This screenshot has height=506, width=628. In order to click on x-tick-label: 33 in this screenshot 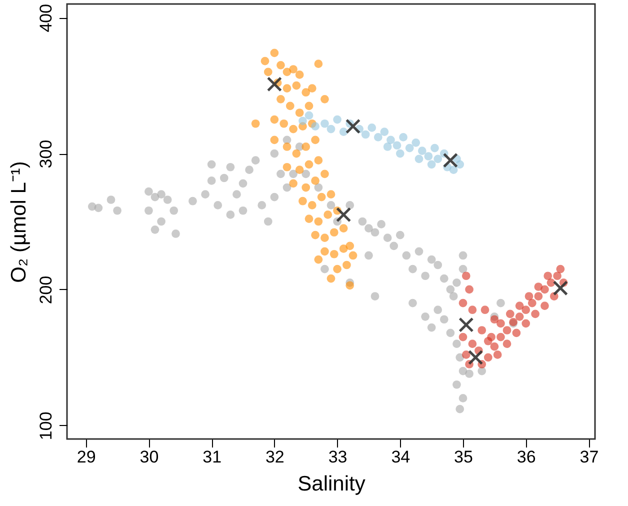, I will do `click(338, 457)`.